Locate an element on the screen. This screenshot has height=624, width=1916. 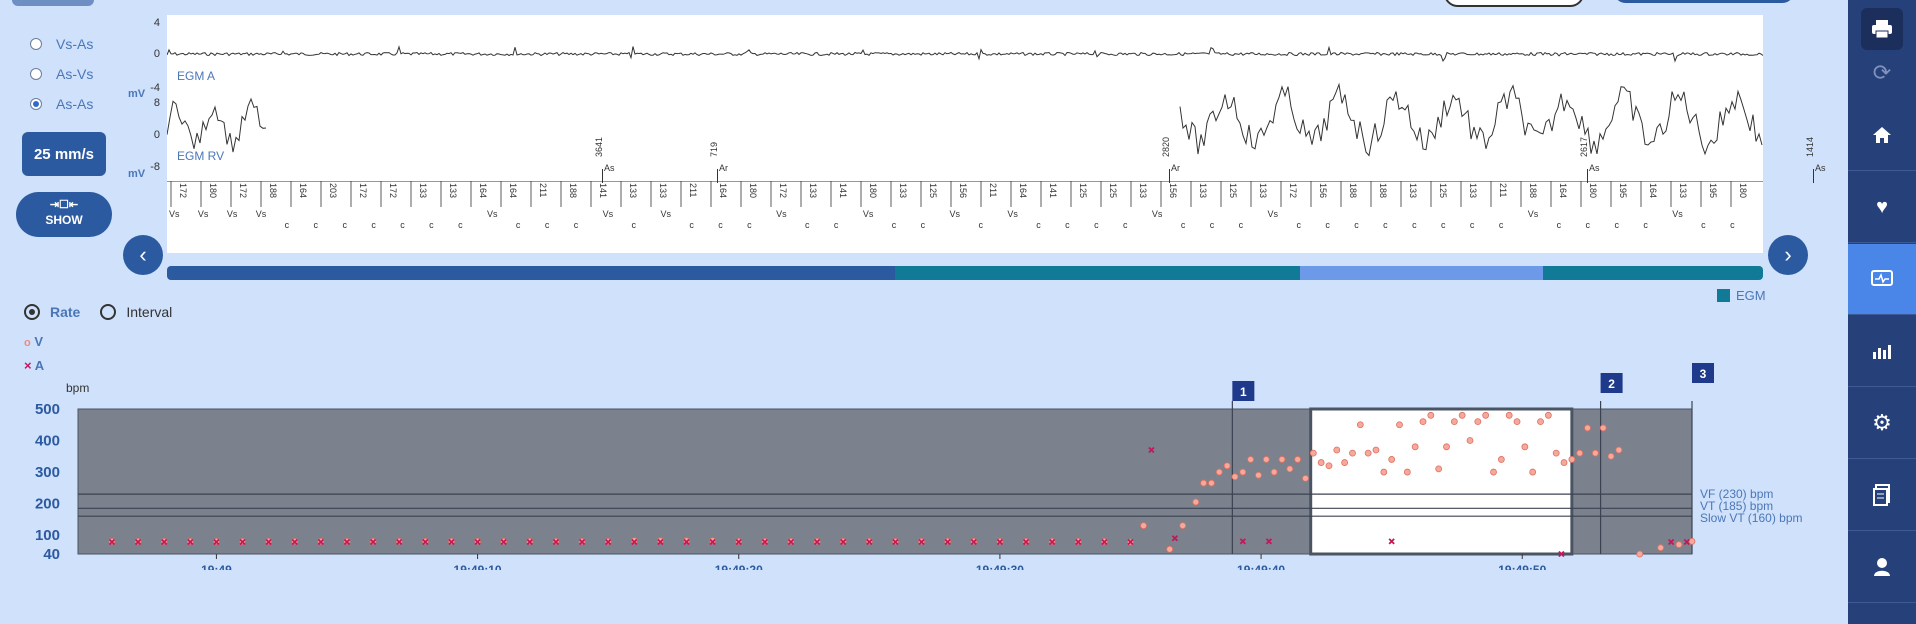
y-tick-label: 40 is located at coordinates (51, 554).